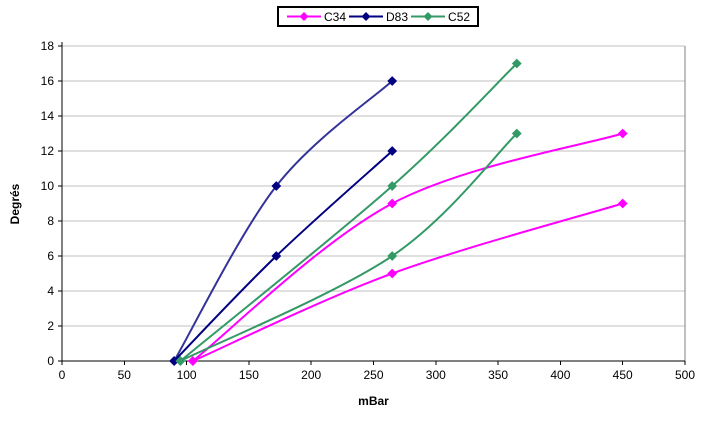 Image resolution: width=704 pixels, height=421 pixels. I want to click on x-tick-label-100: 100, so click(187, 375).